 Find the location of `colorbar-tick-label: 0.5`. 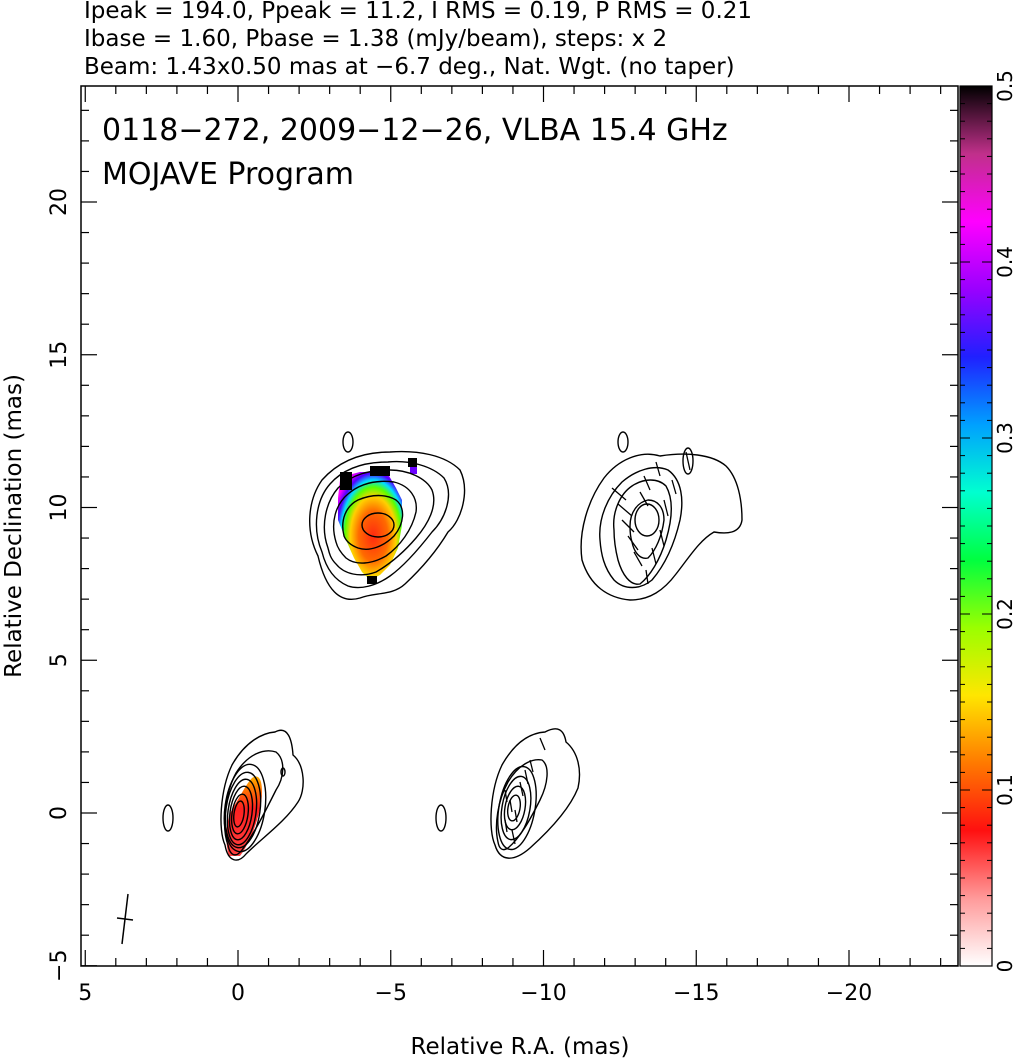

colorbar-tick-label: 0.5 is located at coordinates (1005, 86).